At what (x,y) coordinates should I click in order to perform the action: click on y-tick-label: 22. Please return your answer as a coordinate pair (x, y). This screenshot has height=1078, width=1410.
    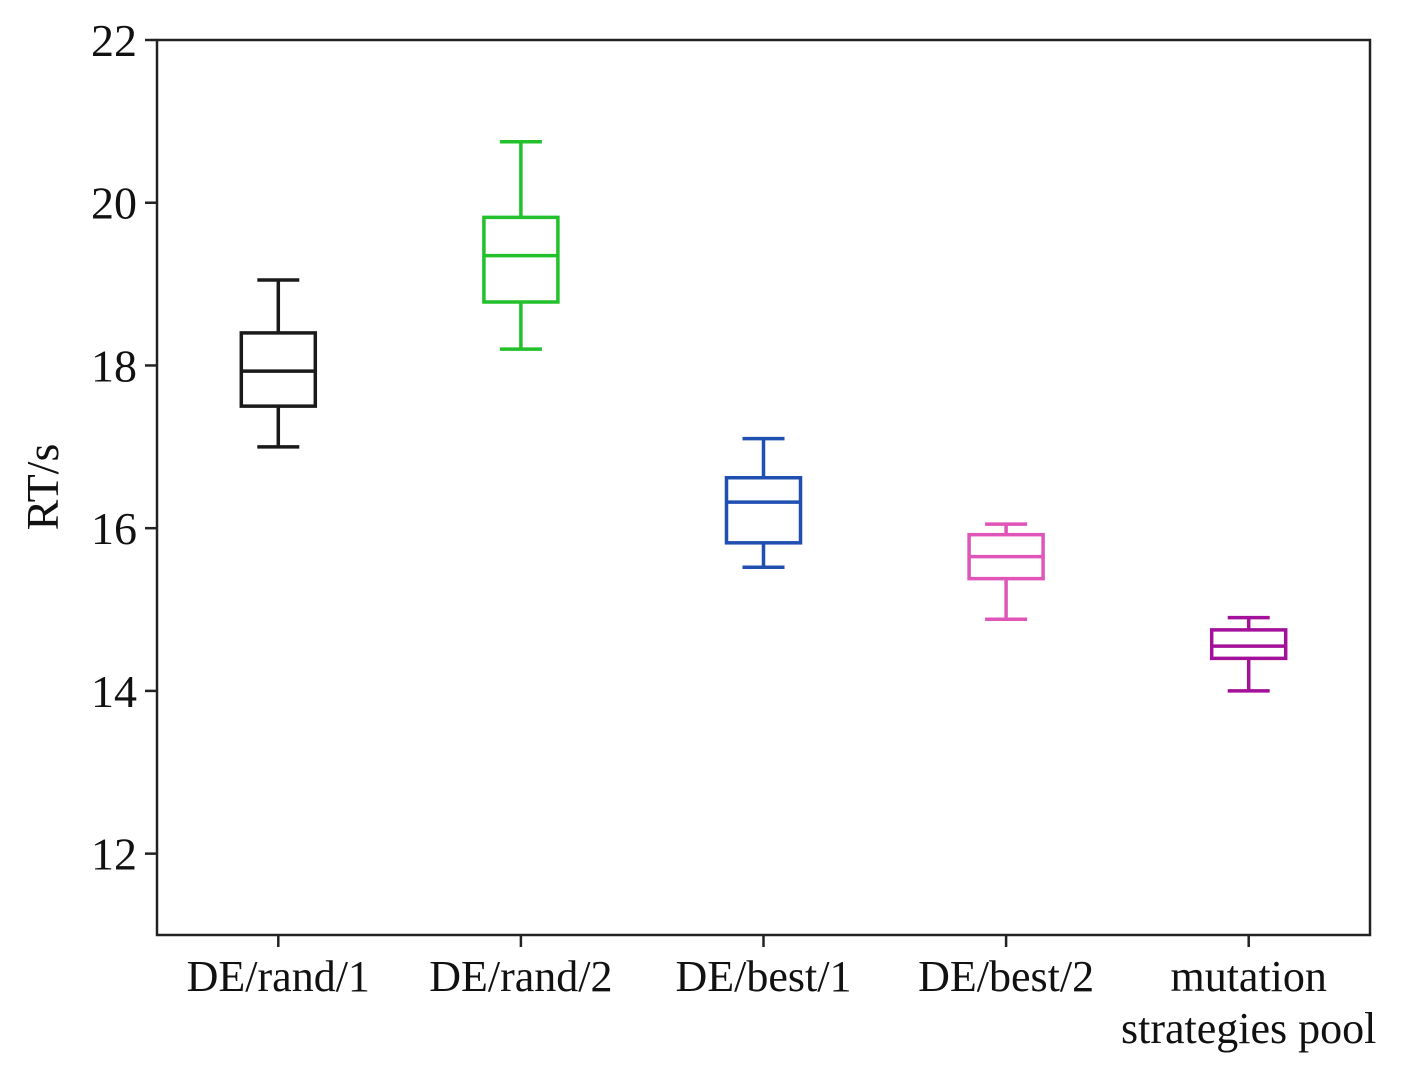
    Looking at the image, I should click on (114, 40).